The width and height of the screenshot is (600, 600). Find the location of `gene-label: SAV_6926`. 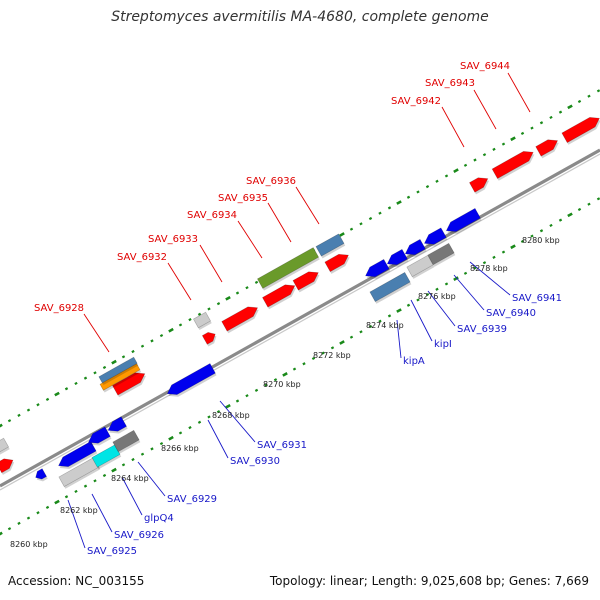

gene-label: SAV_6926 is located at coordinates (139, 535).